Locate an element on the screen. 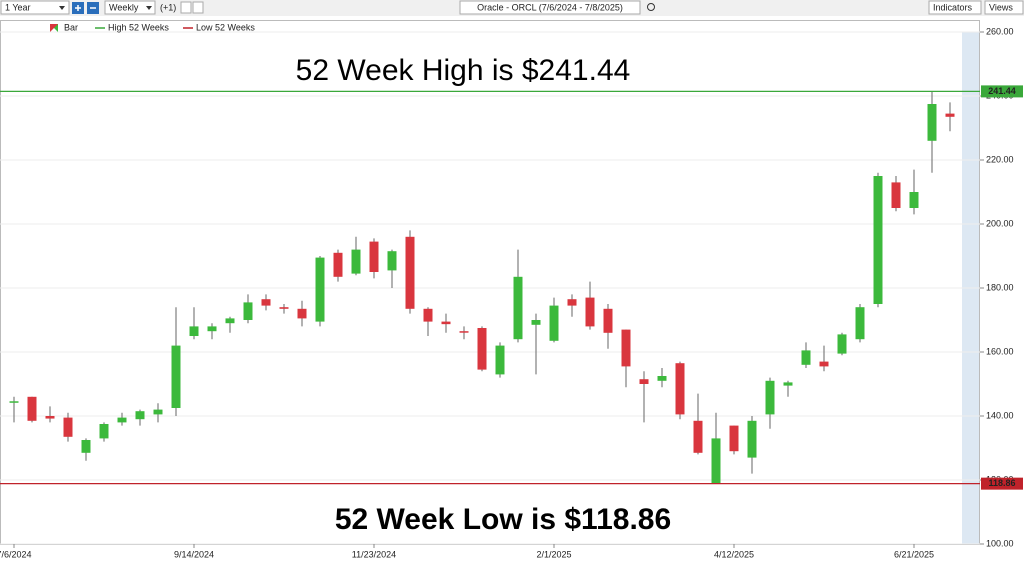  indicators-label: Indicators is located at coordinates (953, 7).